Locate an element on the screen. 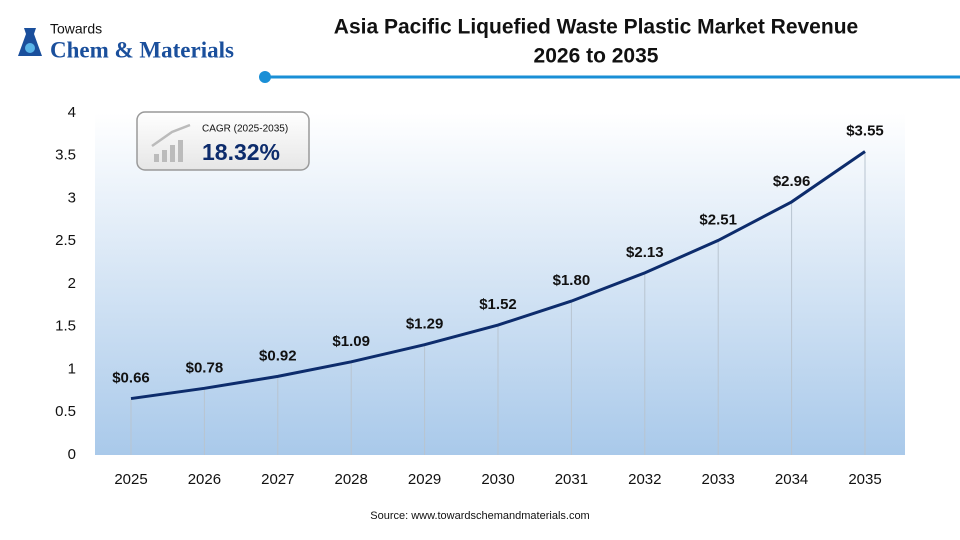 Image resolution: width=960 pixels, height=540 pixels. value-label: $2.51 is located at coordinates (718, 219).